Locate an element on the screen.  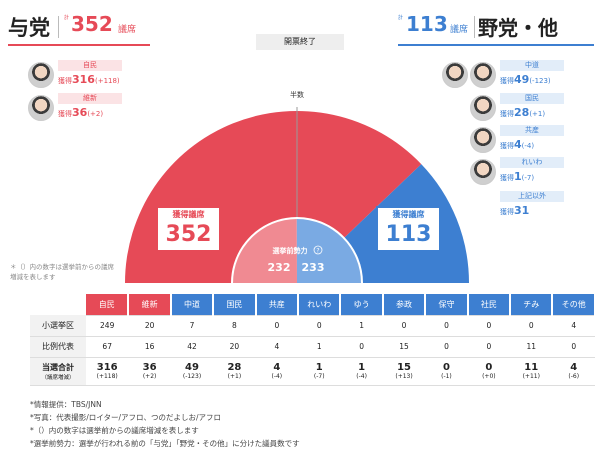
party-seats-ishin: 獲得36(+2) is located at coordinates (80, 112).